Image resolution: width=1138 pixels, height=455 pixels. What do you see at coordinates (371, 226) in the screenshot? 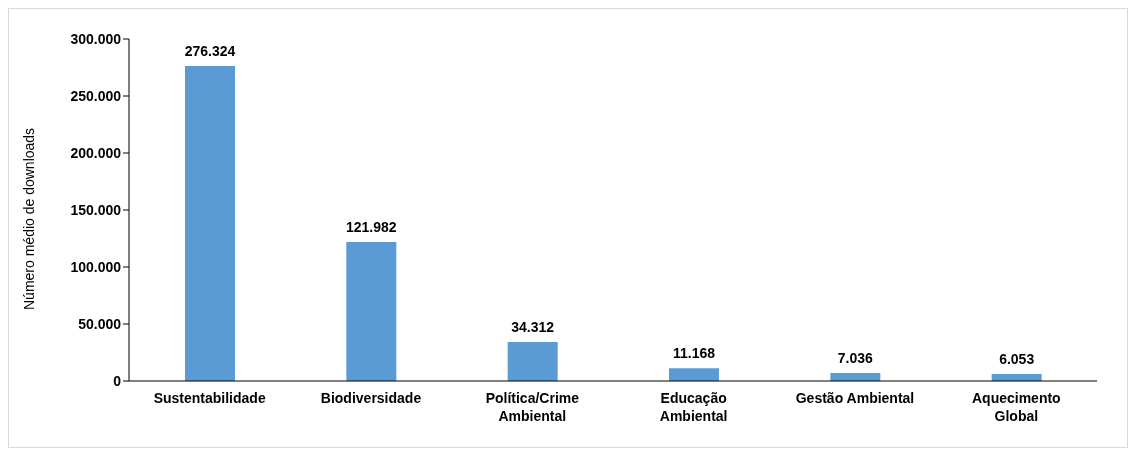
I see `data-label: 121.982` at bounding box center [371, 226].